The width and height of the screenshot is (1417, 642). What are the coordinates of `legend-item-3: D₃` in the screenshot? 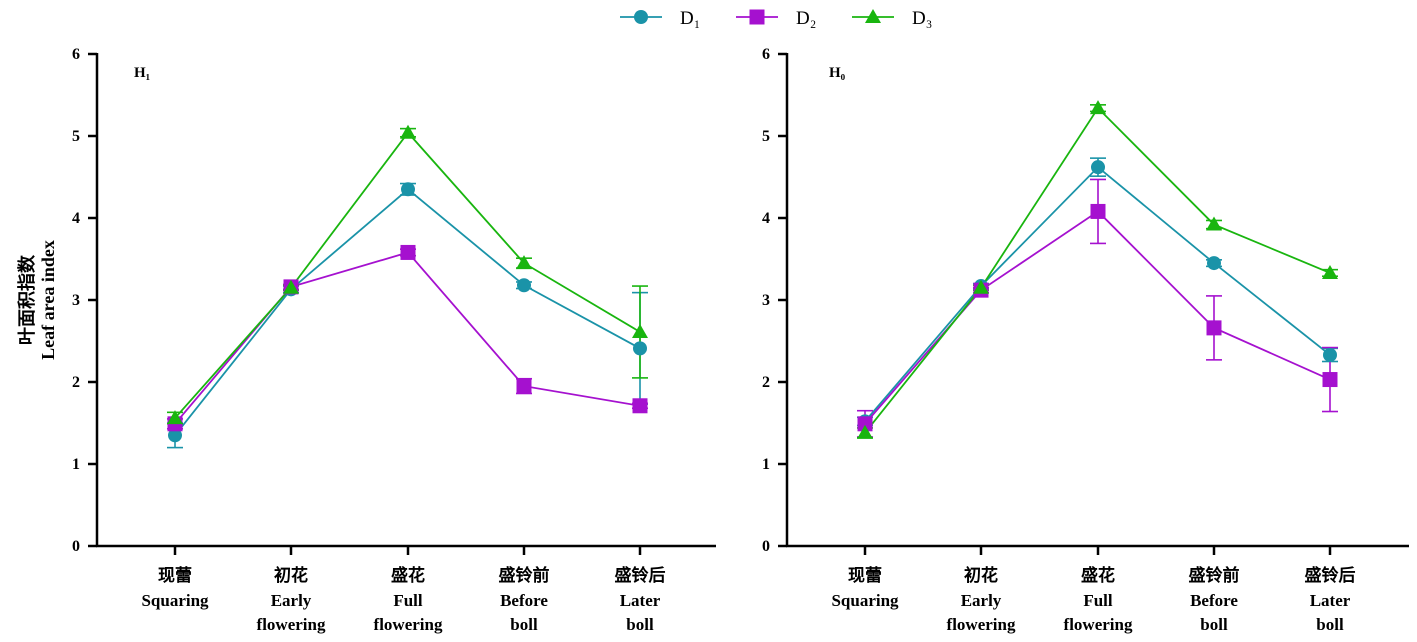 It's located at (892, 18).